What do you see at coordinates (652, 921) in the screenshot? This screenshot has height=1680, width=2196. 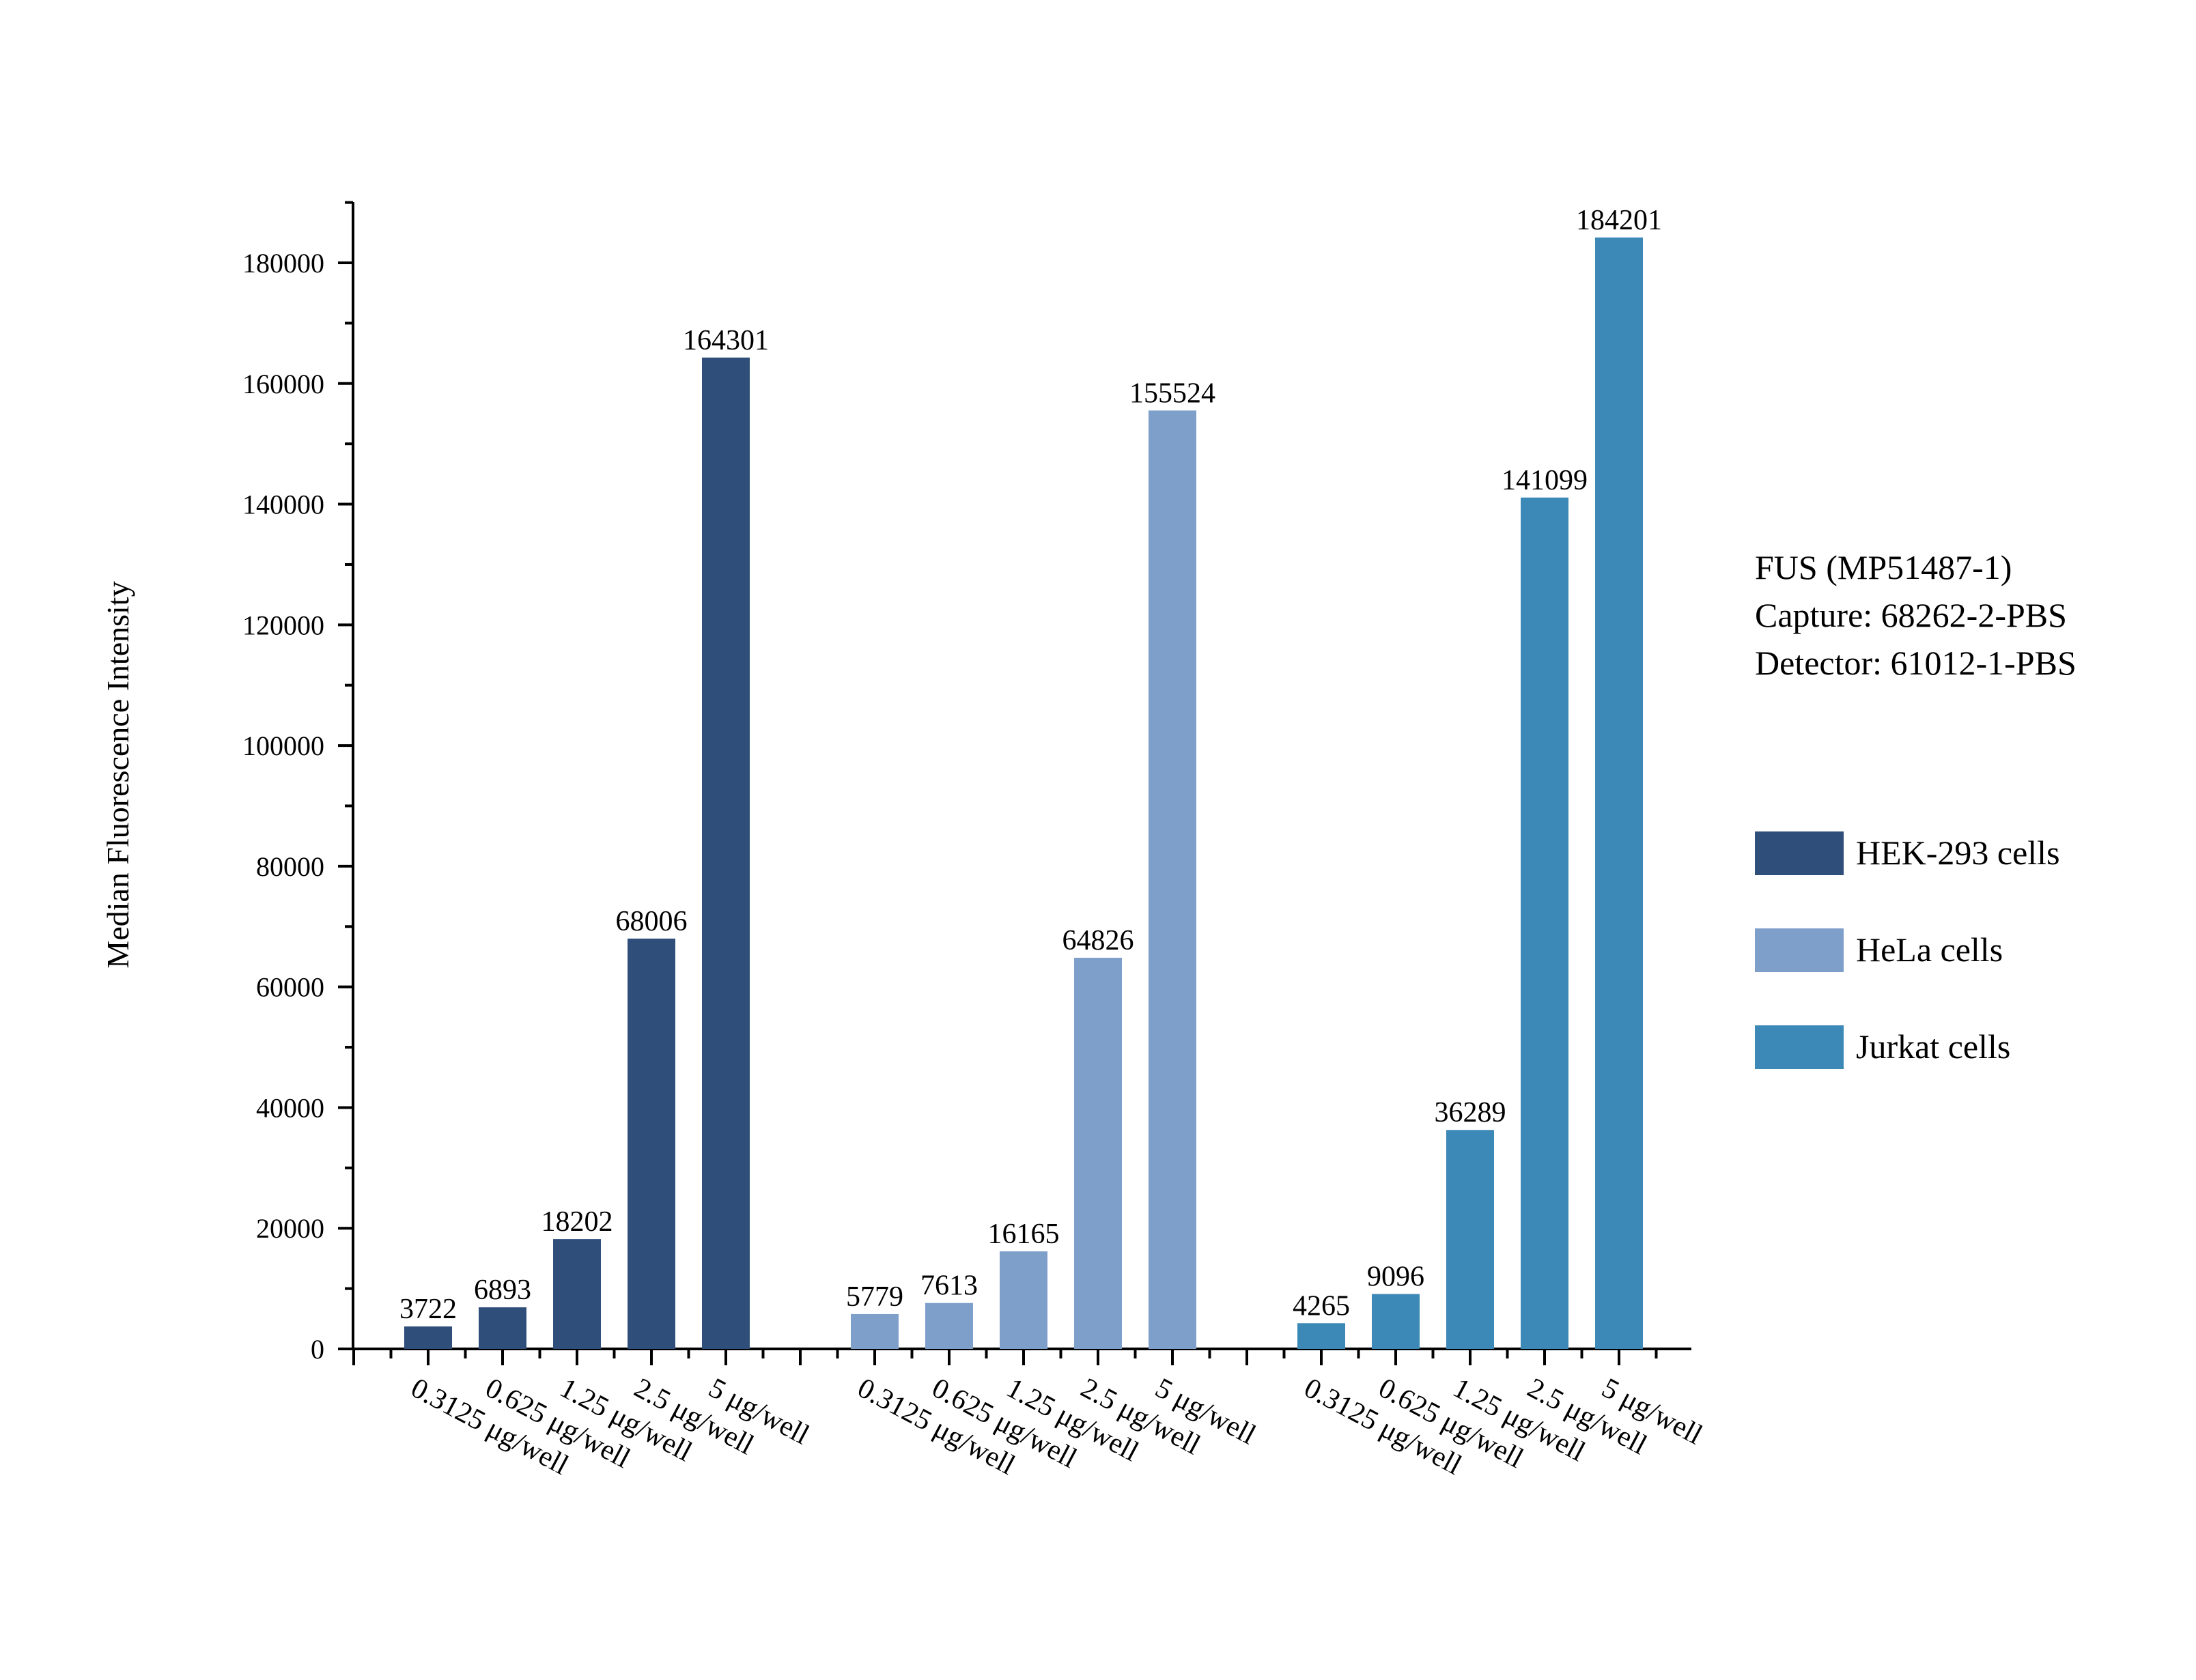 I see `bar-value-label: 68006` at bounding box center [652, 921].